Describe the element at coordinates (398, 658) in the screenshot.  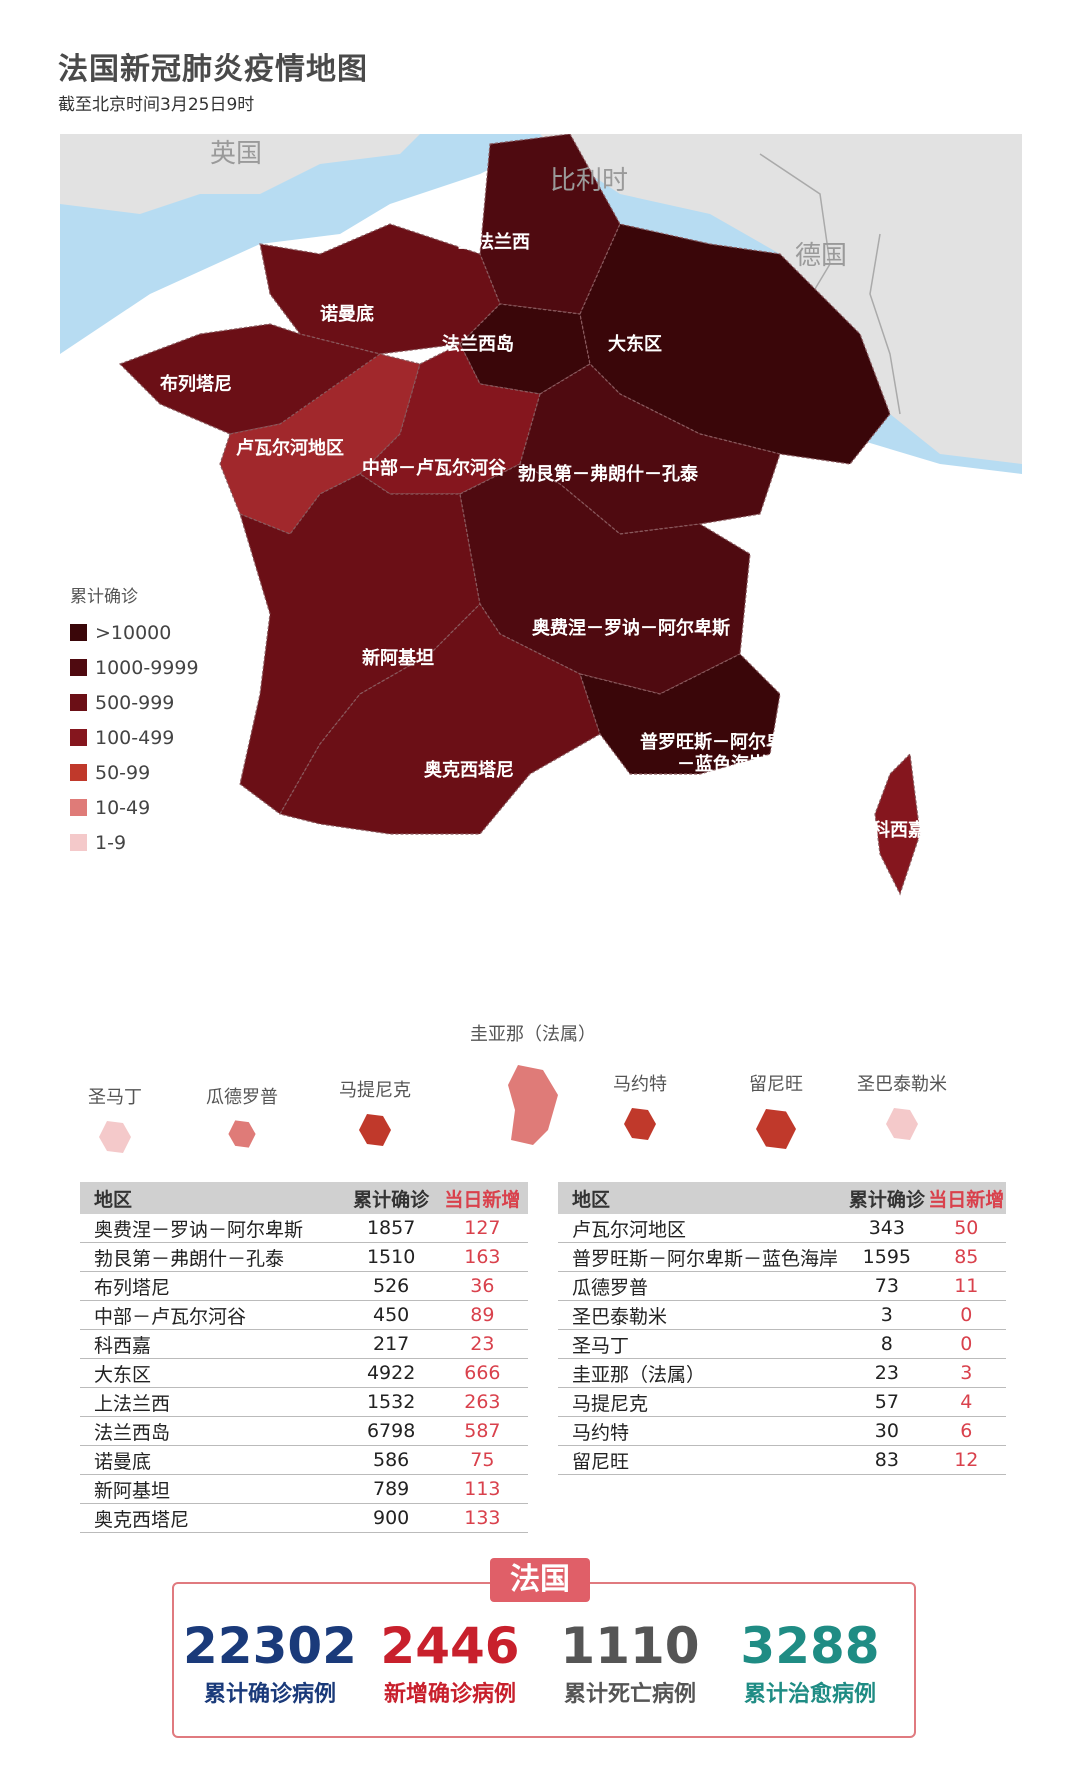
I see `region-label-nouvelle-aquitaine: 新阿基坦` at that location.